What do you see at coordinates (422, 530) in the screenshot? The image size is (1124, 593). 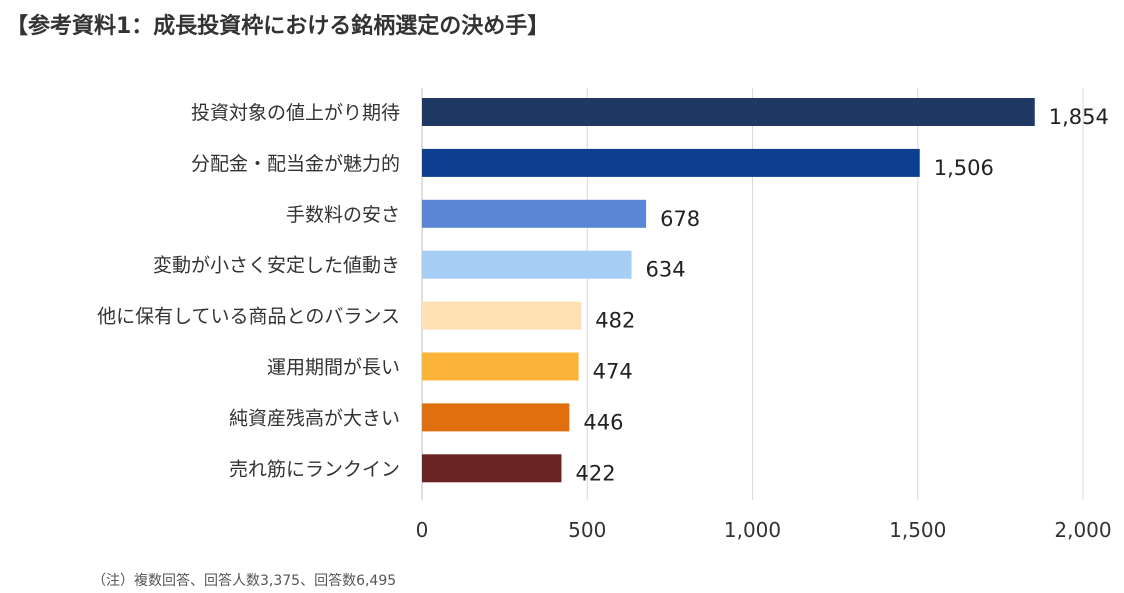 I see `x-tick-label: 0` at bounding box center [422, 530].